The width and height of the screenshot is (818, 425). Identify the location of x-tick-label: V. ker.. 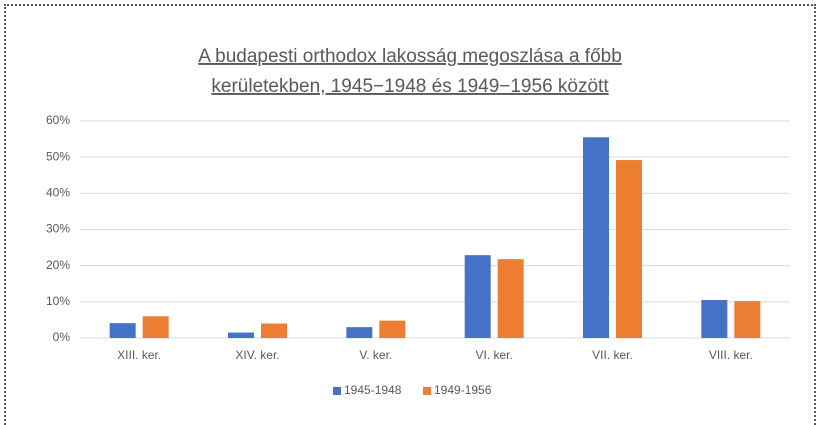
(375, 355).